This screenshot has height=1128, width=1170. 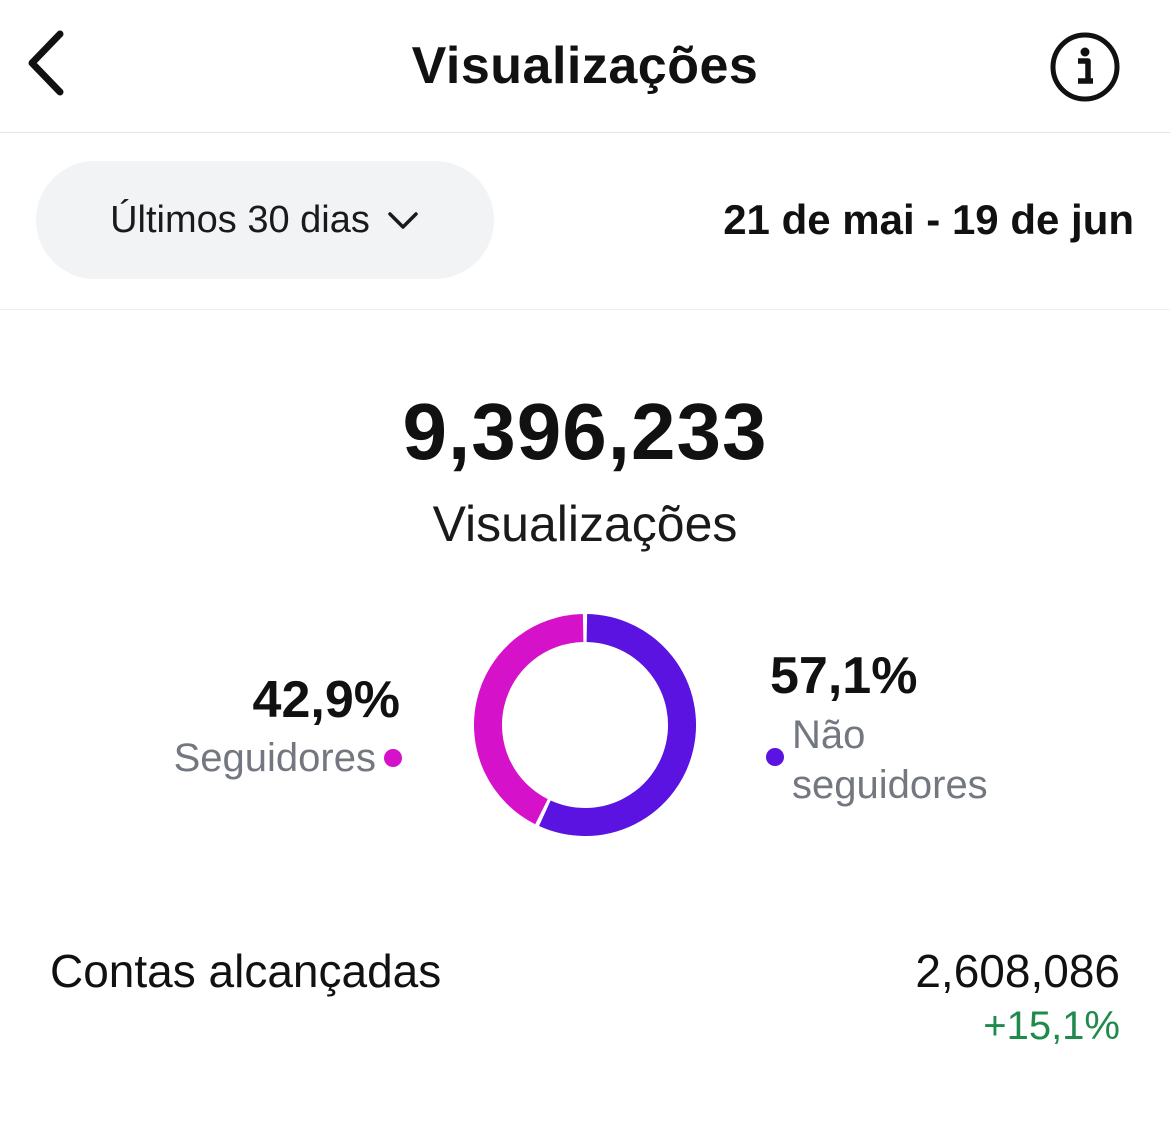 I want to click on info-button, so click(x=1085, y=67).